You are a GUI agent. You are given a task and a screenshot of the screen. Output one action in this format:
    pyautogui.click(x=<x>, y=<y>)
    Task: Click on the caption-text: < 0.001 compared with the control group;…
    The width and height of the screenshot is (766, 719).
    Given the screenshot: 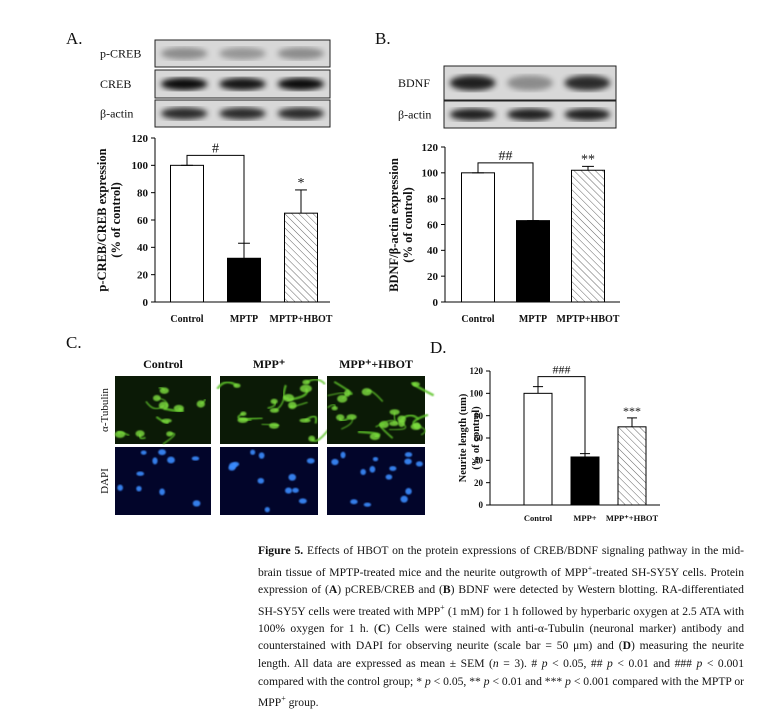 What is the action you would take?
    pyautogui.click(x=501, y=672)
    